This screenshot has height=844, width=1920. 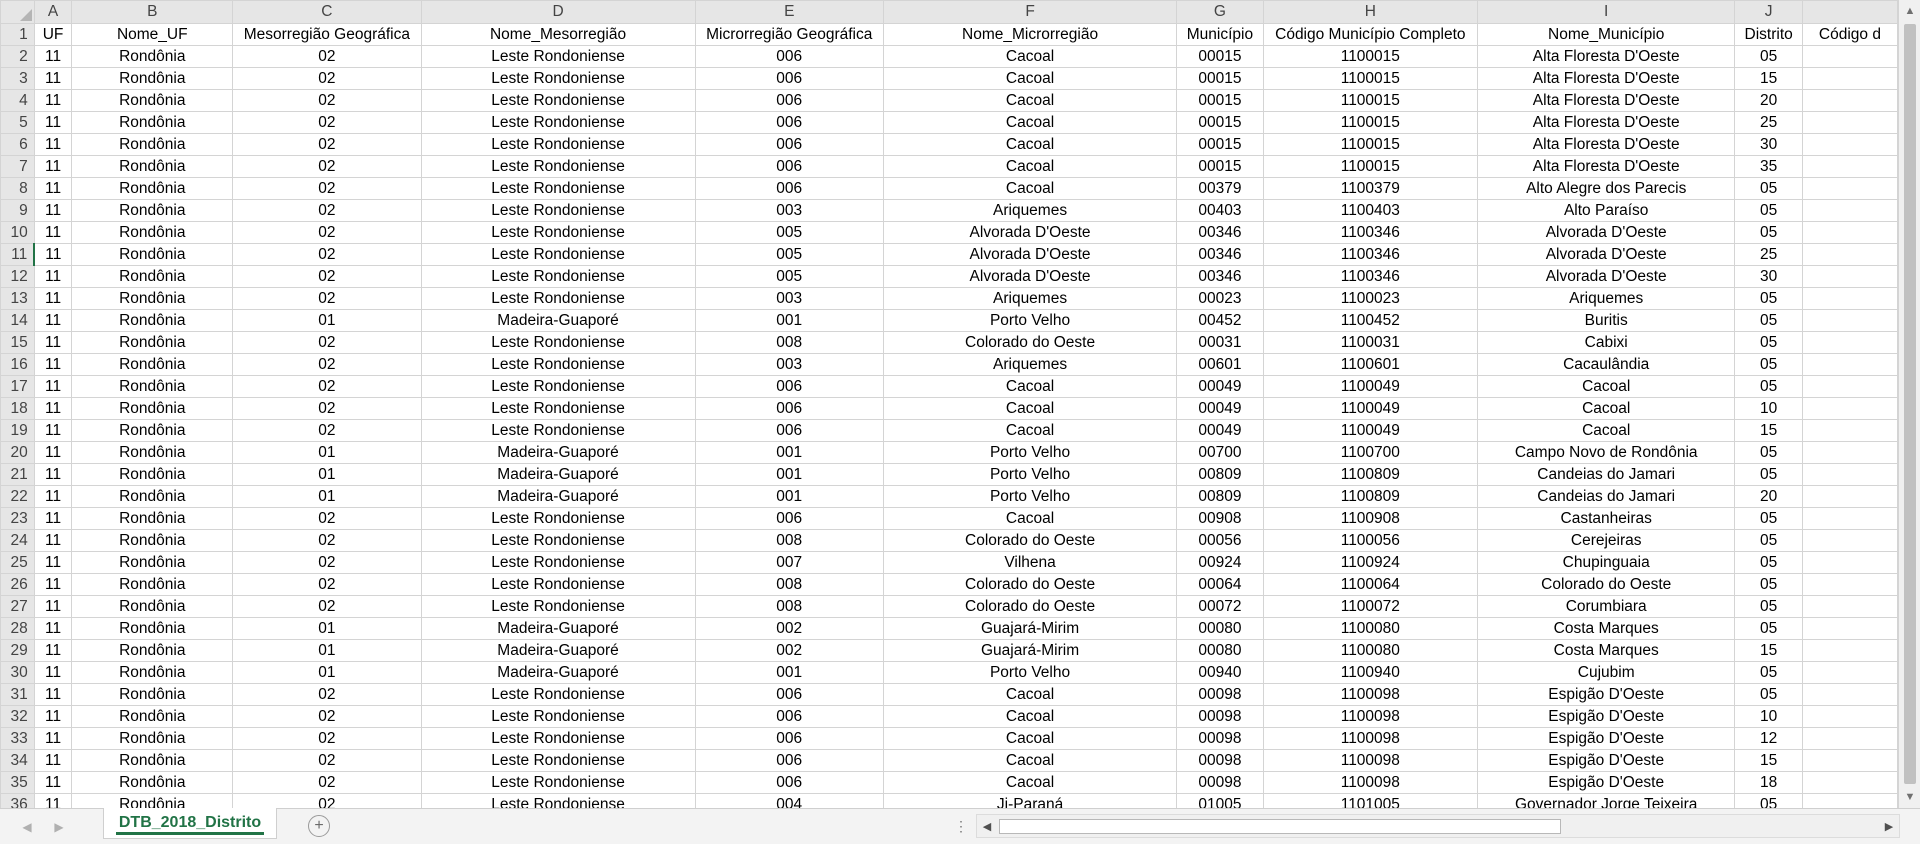 I want to click on data-cell: 1100809, so click(x=1370, y=496).